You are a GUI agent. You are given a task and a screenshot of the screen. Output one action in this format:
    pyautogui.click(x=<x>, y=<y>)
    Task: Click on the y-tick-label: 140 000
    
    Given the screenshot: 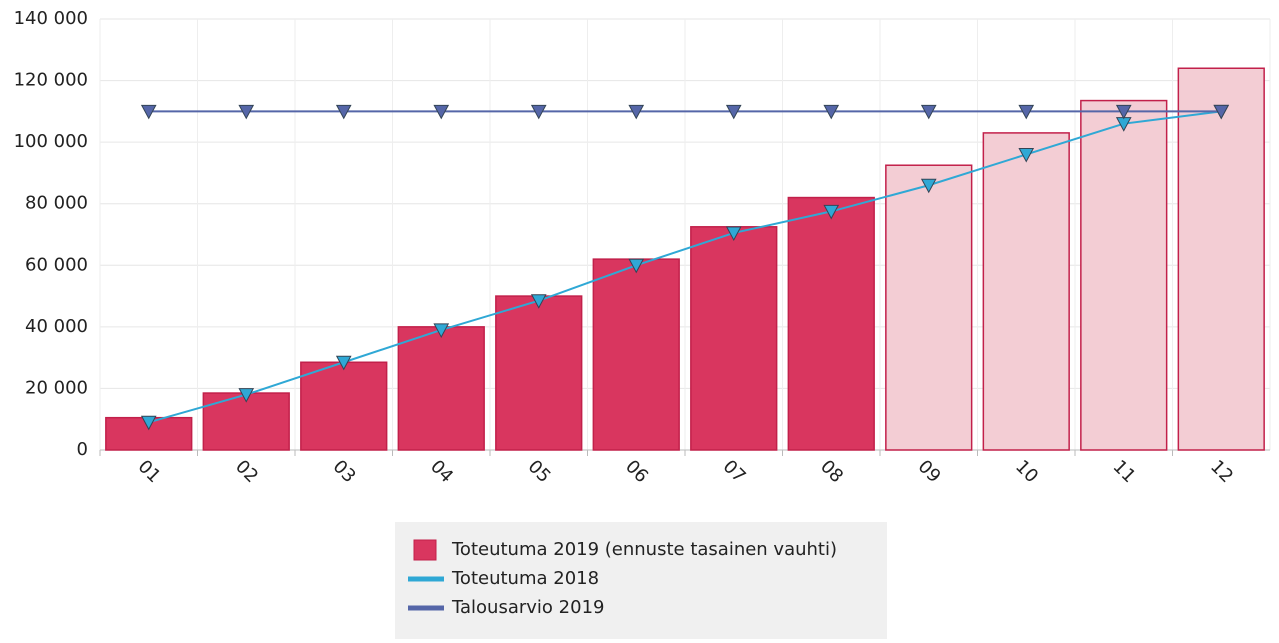 What is the action you would take?
    pyautogui.click(x=51, y=18)
    